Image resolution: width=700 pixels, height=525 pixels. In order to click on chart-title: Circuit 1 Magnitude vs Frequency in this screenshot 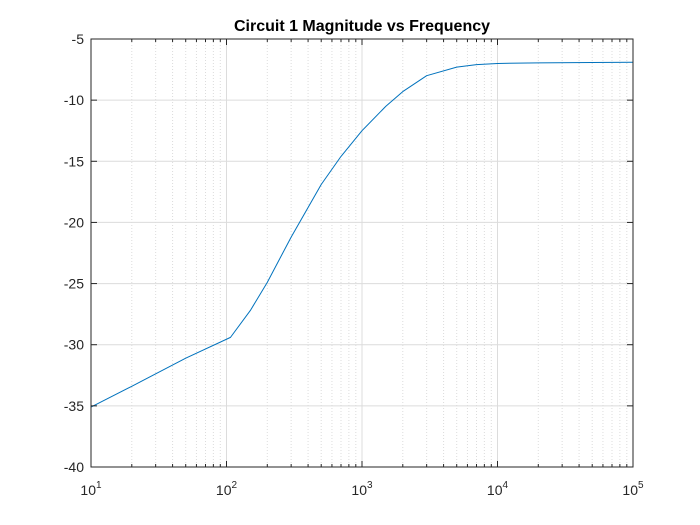, I will do `click(362, 26)`.